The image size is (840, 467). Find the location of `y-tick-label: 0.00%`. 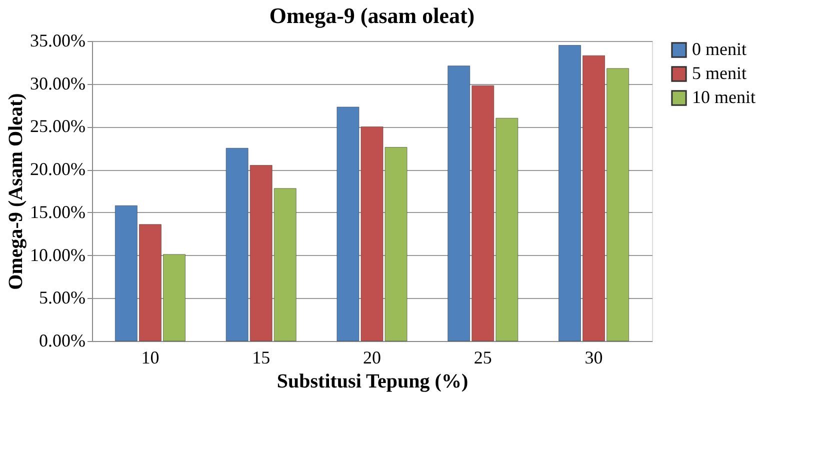

y-tick-label: 0.00% is located at coordinates (62, 340).